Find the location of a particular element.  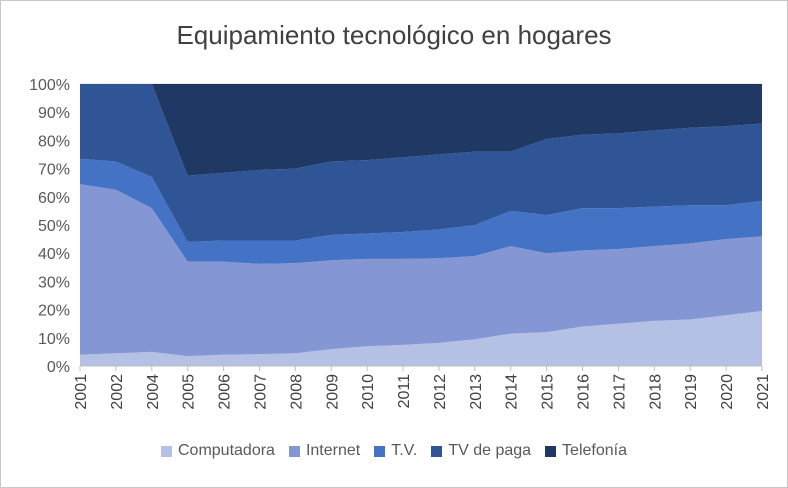

y-tick-label: 70% is located at coordinates (54, 170).